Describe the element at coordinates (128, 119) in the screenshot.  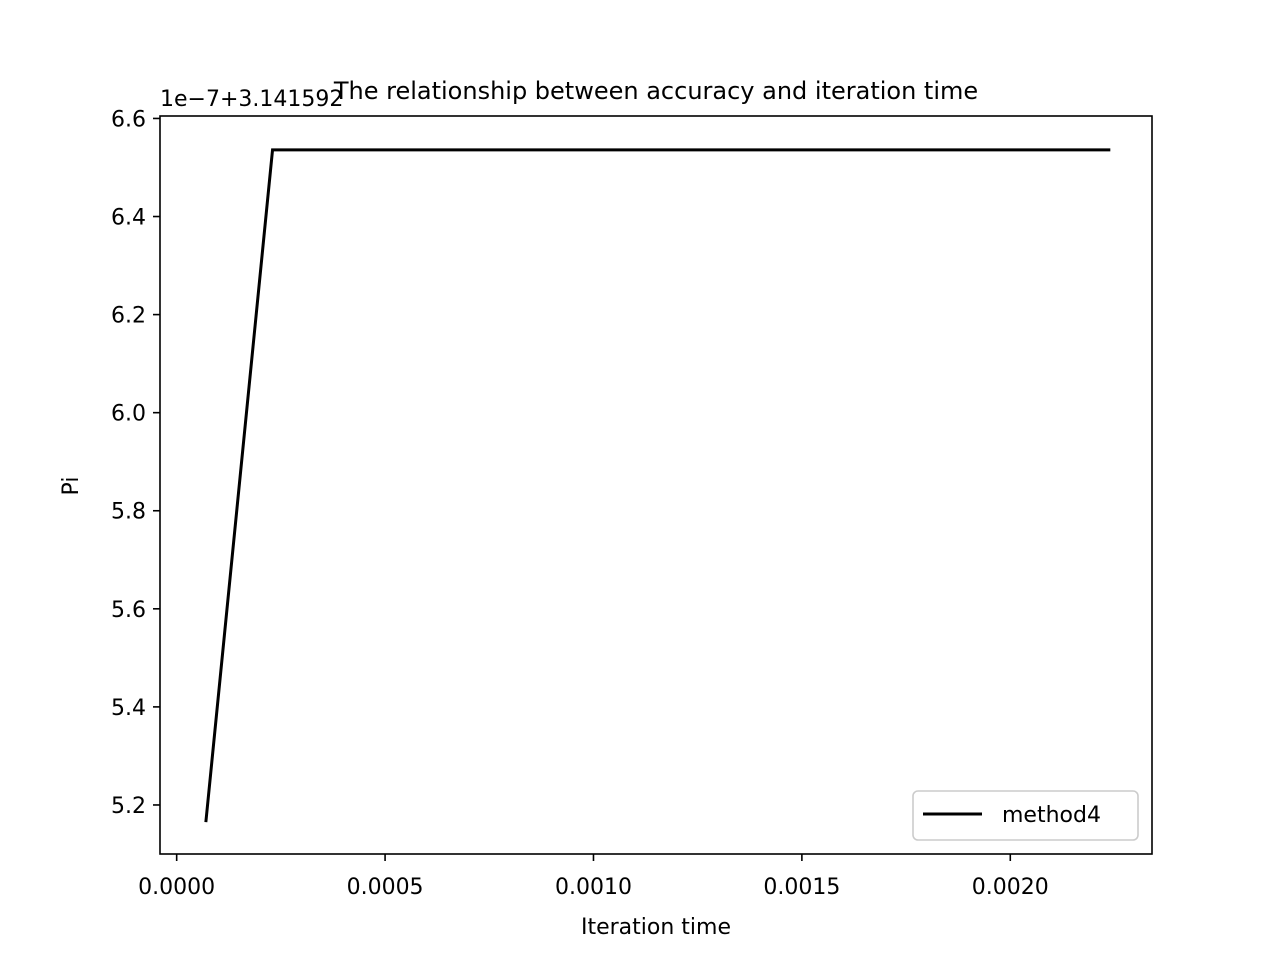
I see `y-tick-label: 6.6` at that location.